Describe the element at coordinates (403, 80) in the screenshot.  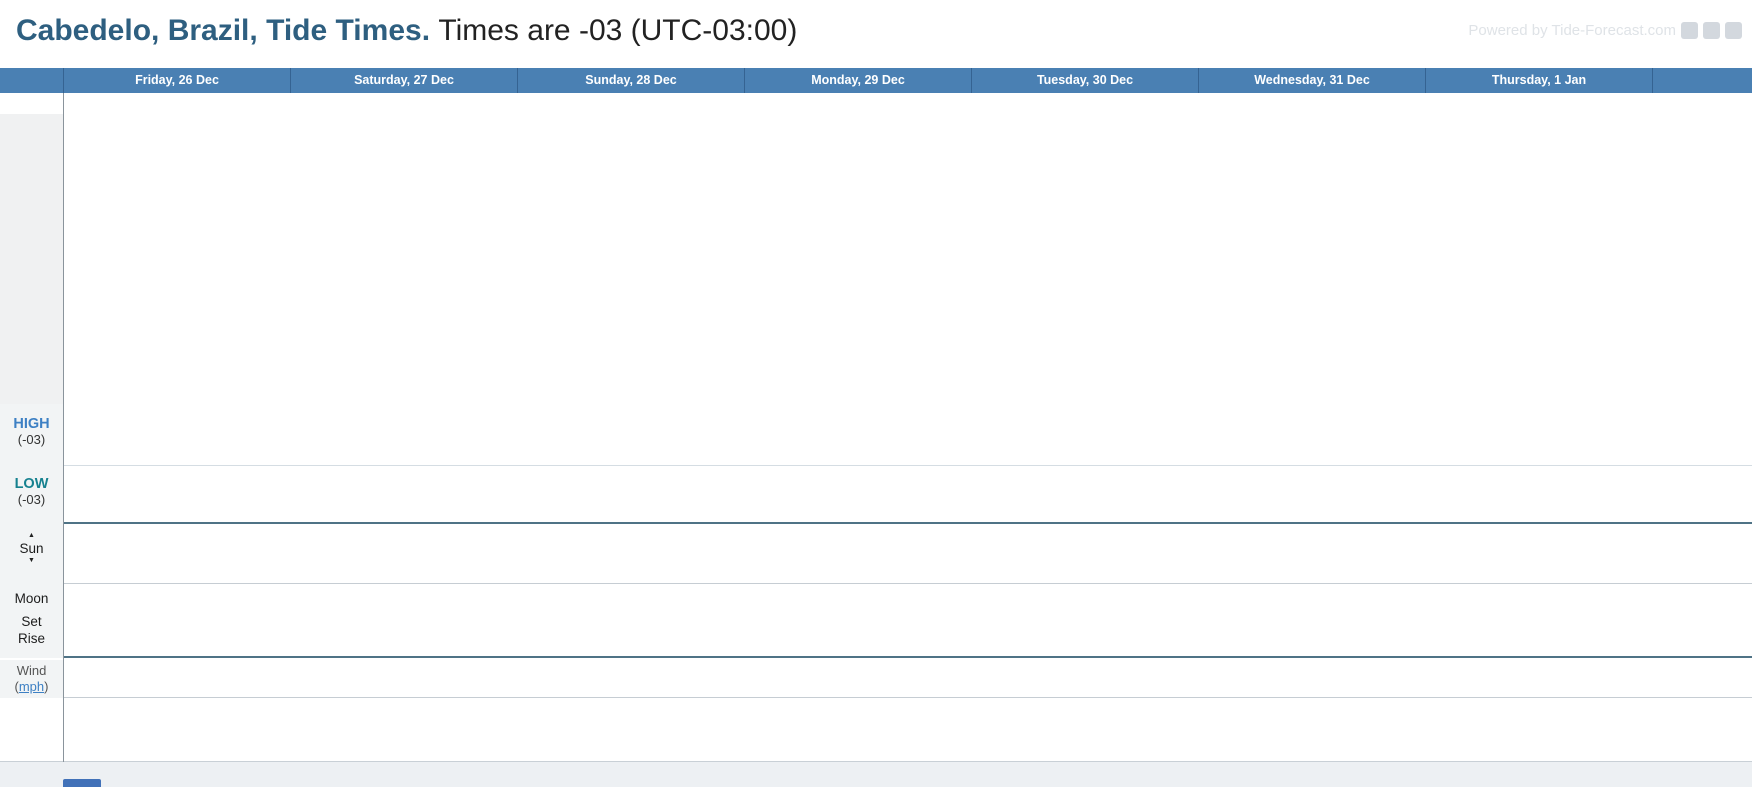
I see `day-header: Saturday, 27 Dec` at that location.